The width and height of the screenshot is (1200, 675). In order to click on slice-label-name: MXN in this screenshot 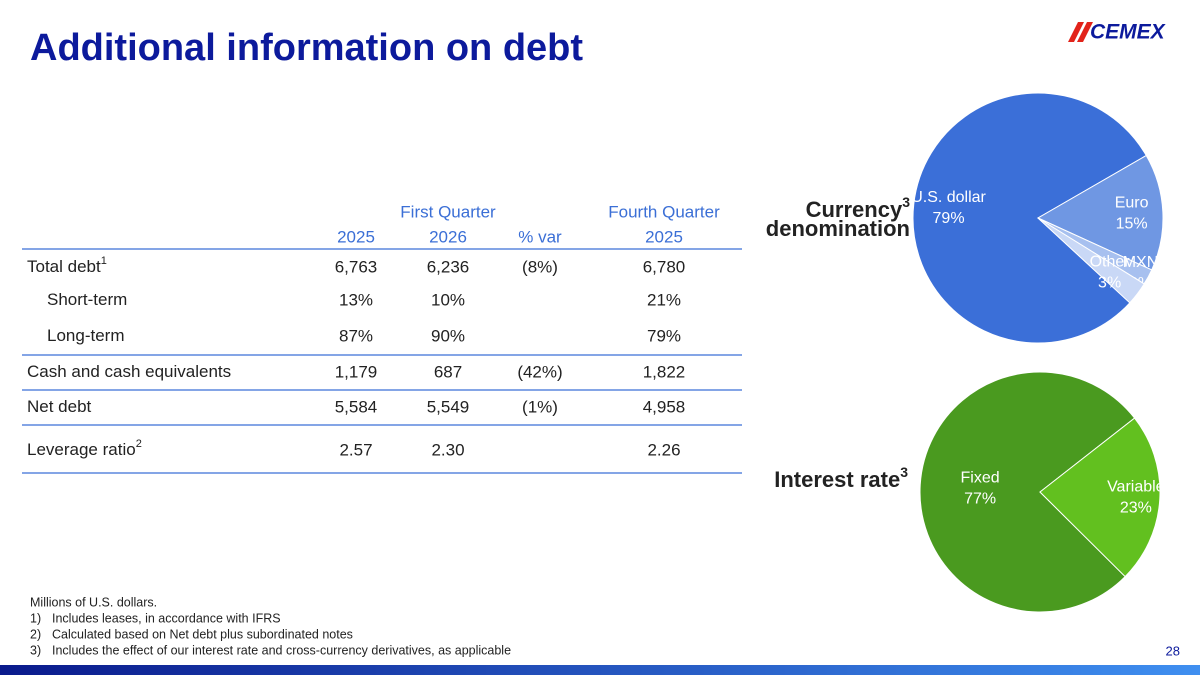, I will do `click(1141, 262)`.